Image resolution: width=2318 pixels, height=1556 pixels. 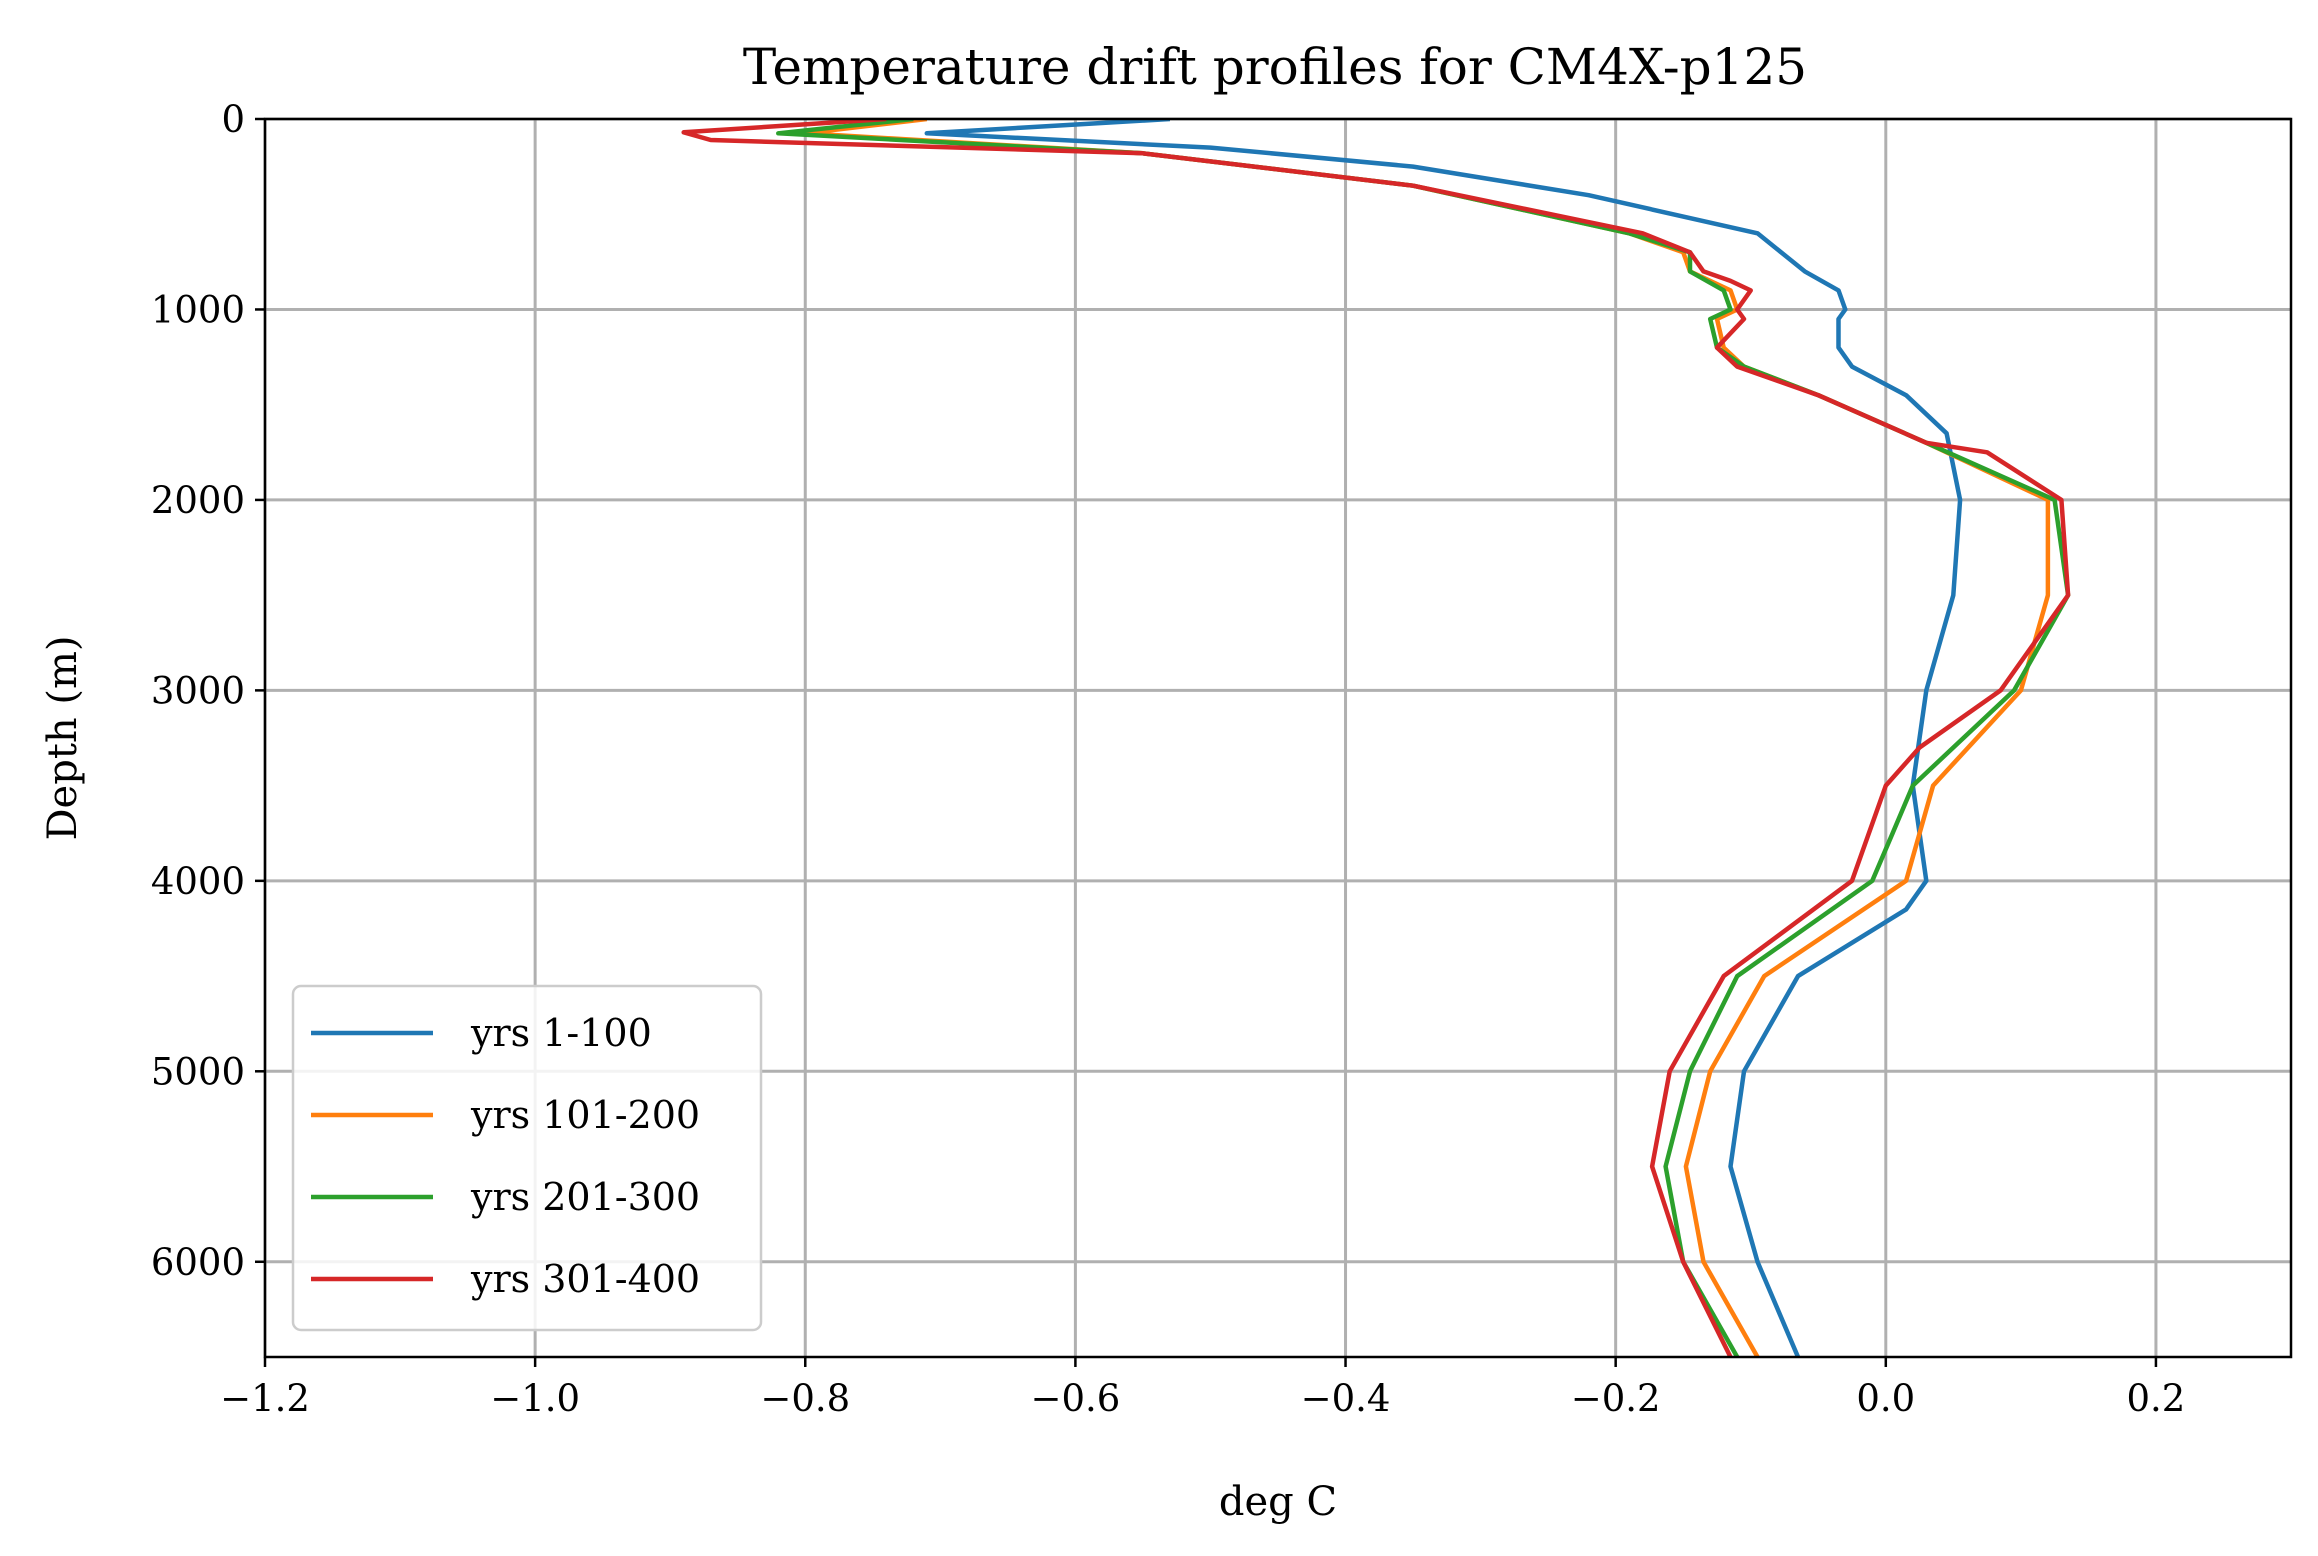 What do you see at coordinates (585, 1279) in the screenshot?
I see `legend-label-4: yrs 301-400` at bounding box center [585, 1279].